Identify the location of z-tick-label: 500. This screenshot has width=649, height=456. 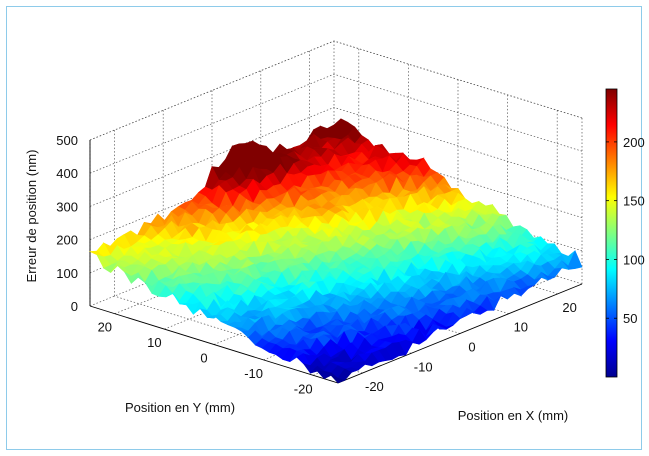
(67, 140).